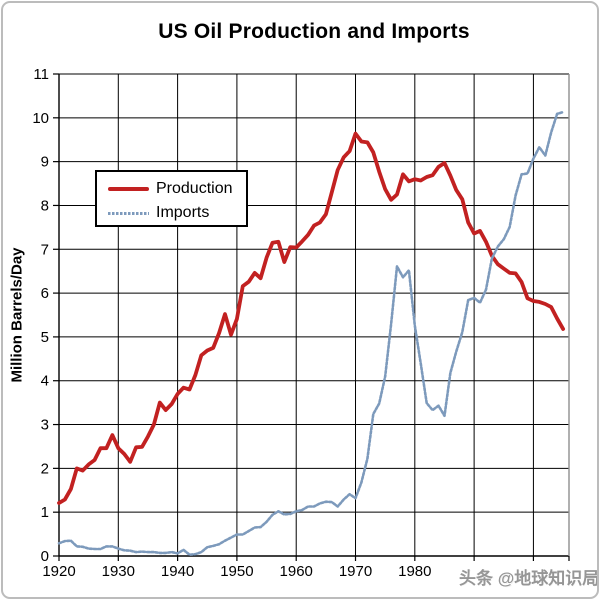 This screenshot has height=600, width=600. I want to click on y-tick-label: 6, so click(45, 293).